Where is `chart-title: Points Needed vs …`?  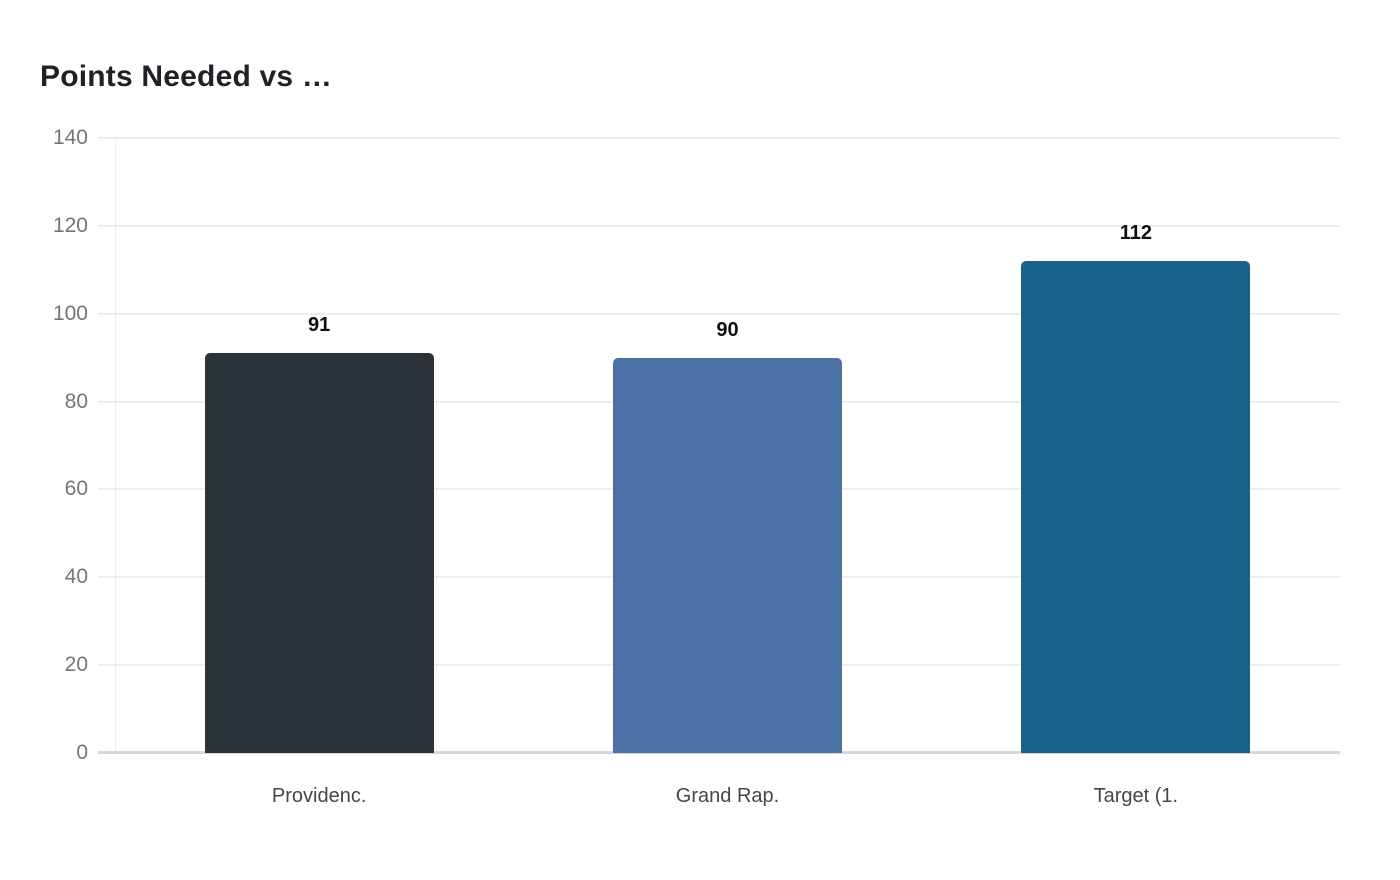
chart-title: Points Needed vs … is located at coordinates (186, 76).